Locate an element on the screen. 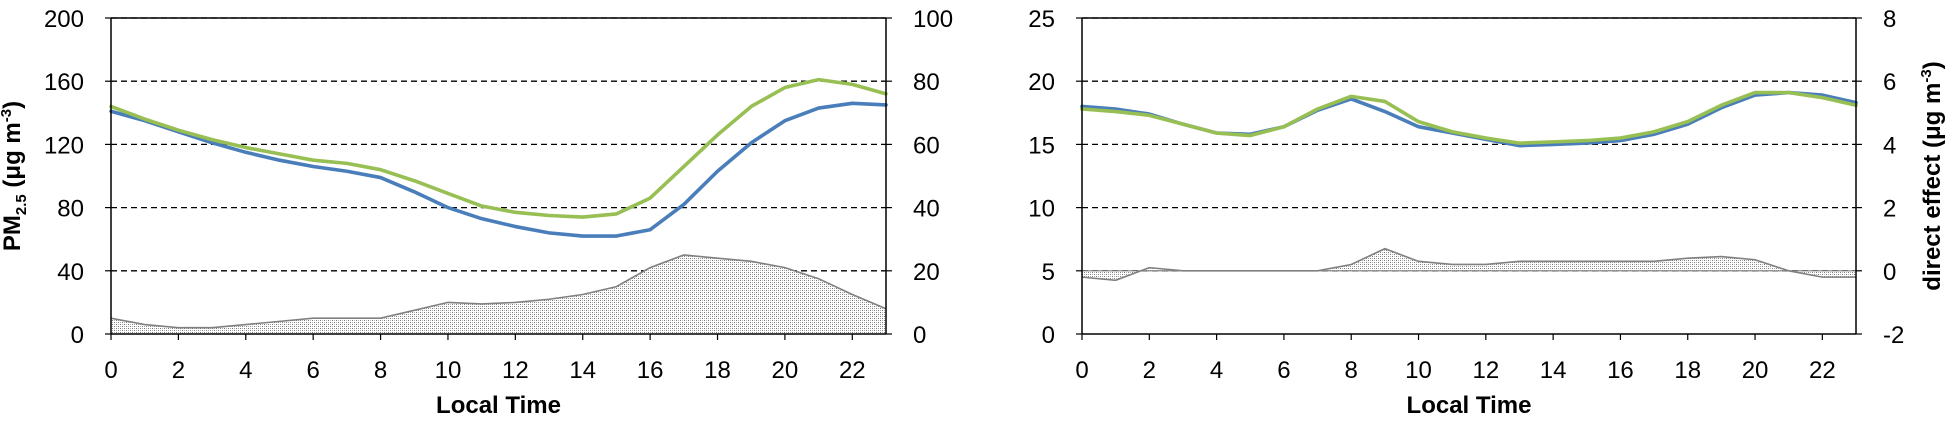  y2-tick-label: 40 is located at coordinates (926, 209).